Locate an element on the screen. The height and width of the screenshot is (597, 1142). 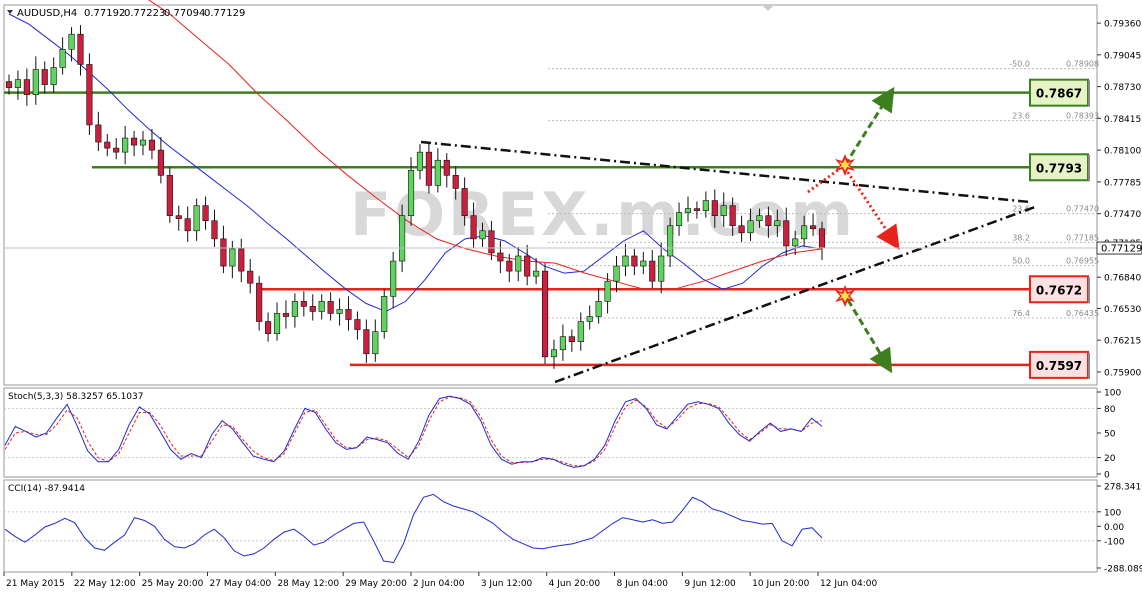
price-tick-label: 0.79360 is located at coordinates (1122, 25).